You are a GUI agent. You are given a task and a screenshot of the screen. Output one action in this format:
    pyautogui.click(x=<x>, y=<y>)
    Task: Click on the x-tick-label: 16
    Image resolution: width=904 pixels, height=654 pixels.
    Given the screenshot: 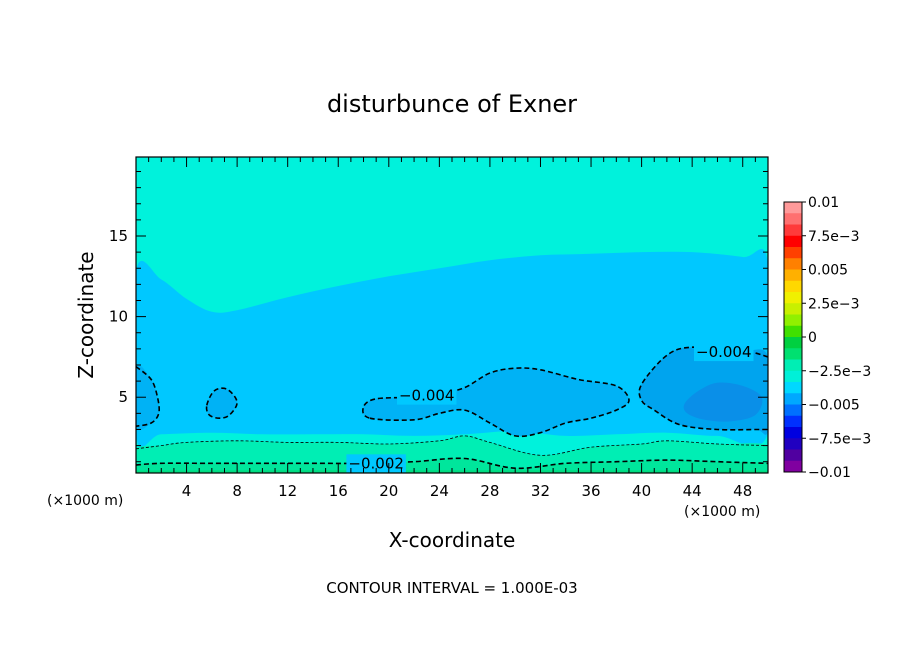 What is the action you would take?
    pyautogui.click(x=338, y=491)
    